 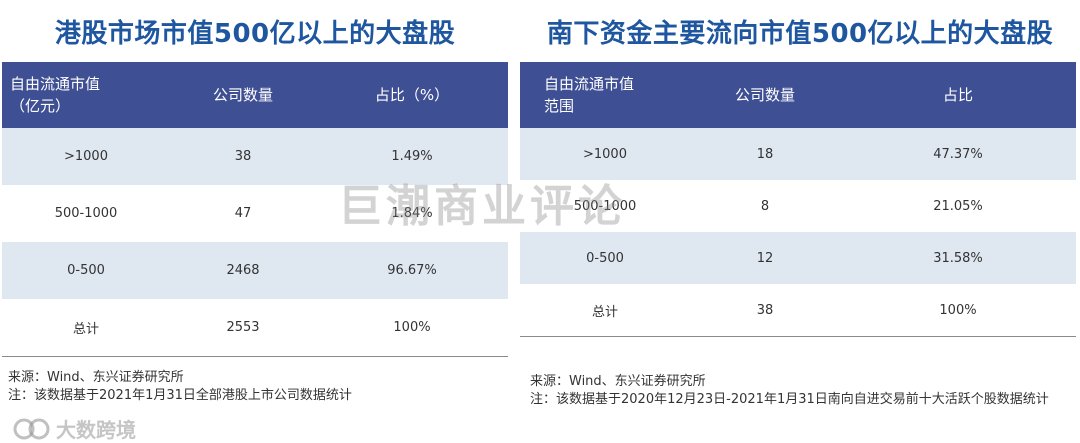 I want to click on left-table-header: 自由流通市值 （亿元） 公司数量 占比（%）, so click(x=255, y=95).